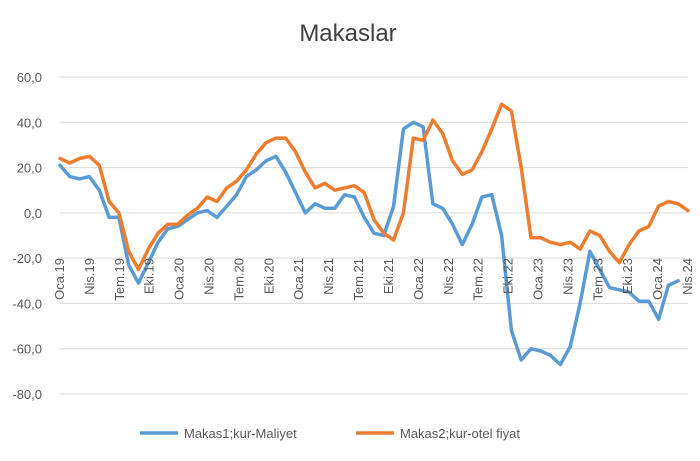 The width and height of the screenshot is (700, 461). What do you see at coordinates (537, 279) in the screenshot?
I see `x-tick-label: Oca.23` at bounding box center [537, 279].